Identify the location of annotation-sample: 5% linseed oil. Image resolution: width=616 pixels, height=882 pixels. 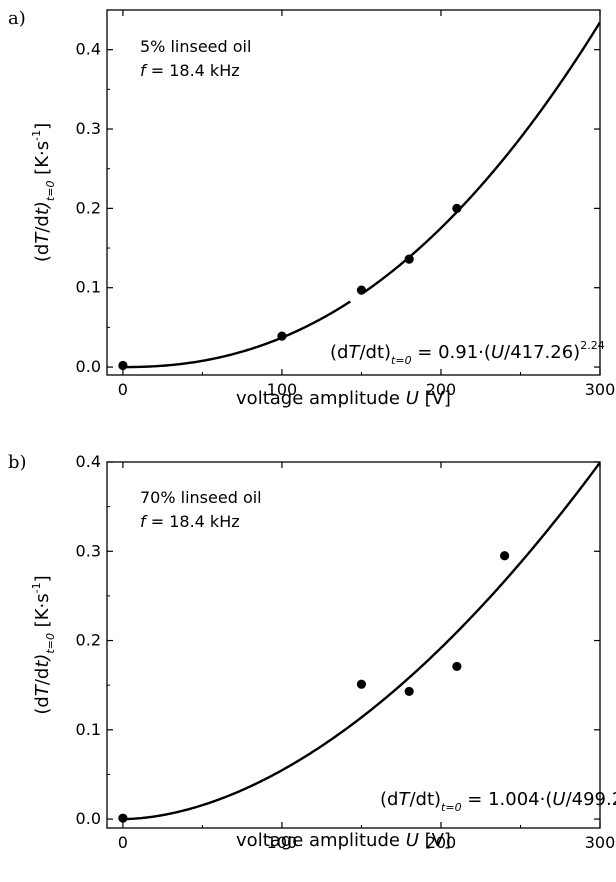
(195, 46).